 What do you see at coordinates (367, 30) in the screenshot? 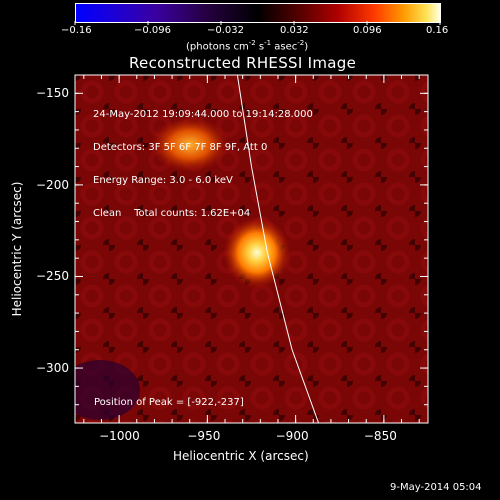
I see `colorbar-tick-label: 0.096` at bounding box center [367, 30].